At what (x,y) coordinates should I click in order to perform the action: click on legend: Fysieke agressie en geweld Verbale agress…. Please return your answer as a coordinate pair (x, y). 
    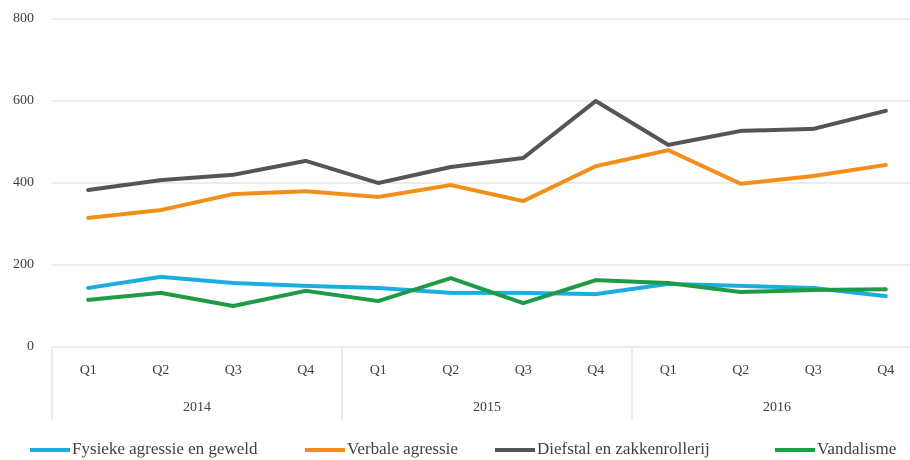
    Looking at the image, I should click on (463, 448).